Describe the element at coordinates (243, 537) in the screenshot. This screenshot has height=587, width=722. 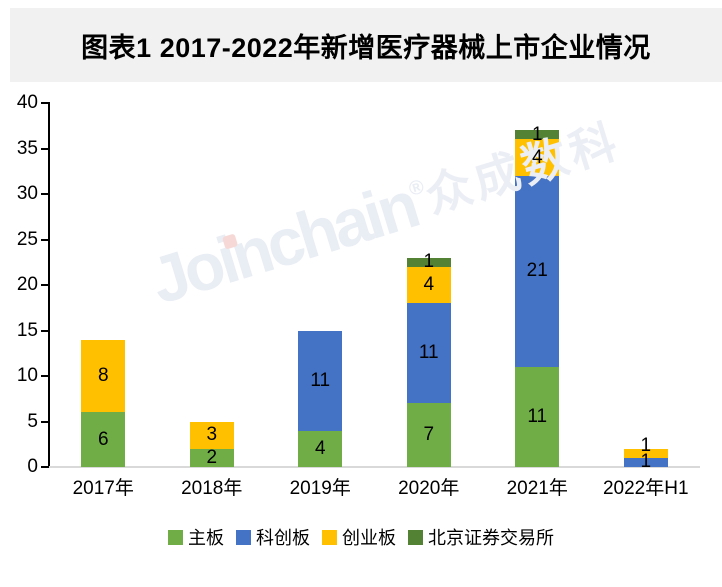
I see `legend-swatch-star-market` at that location.